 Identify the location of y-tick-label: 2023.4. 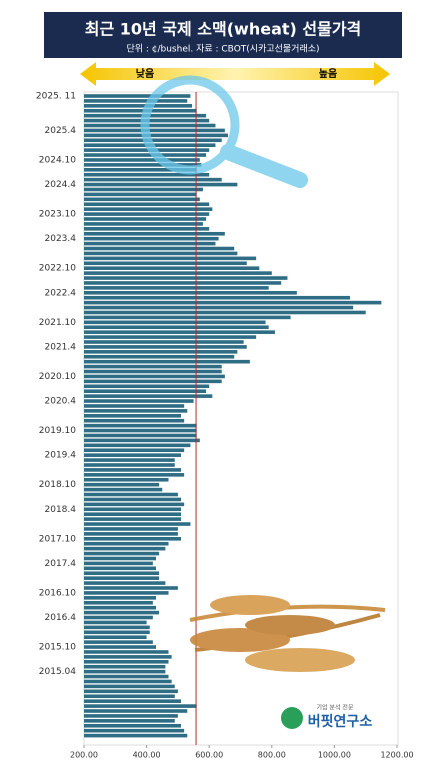
(61, 239).